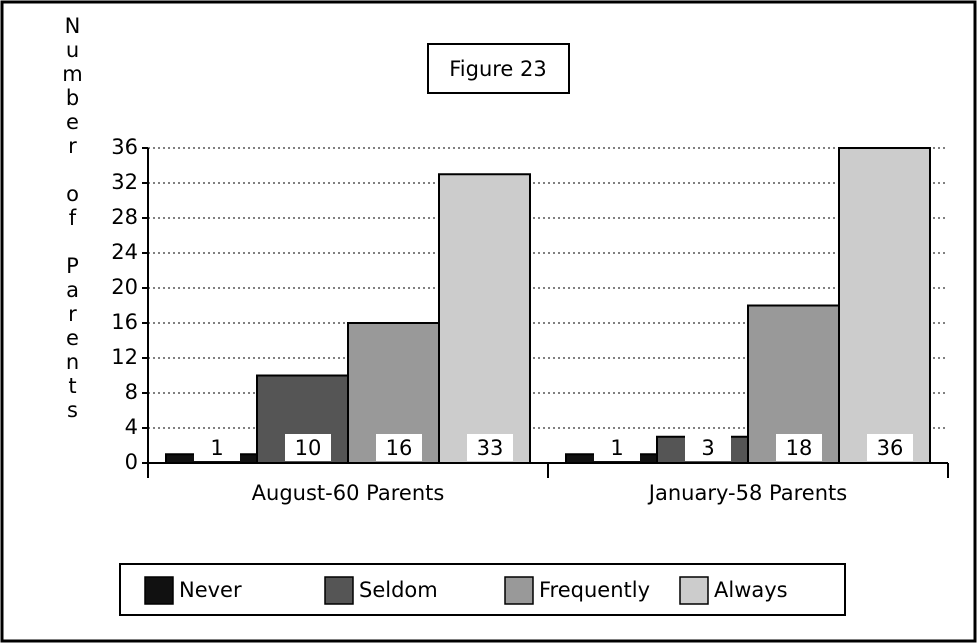  I want to click on y-tick-label: 24, so click(124, 252).